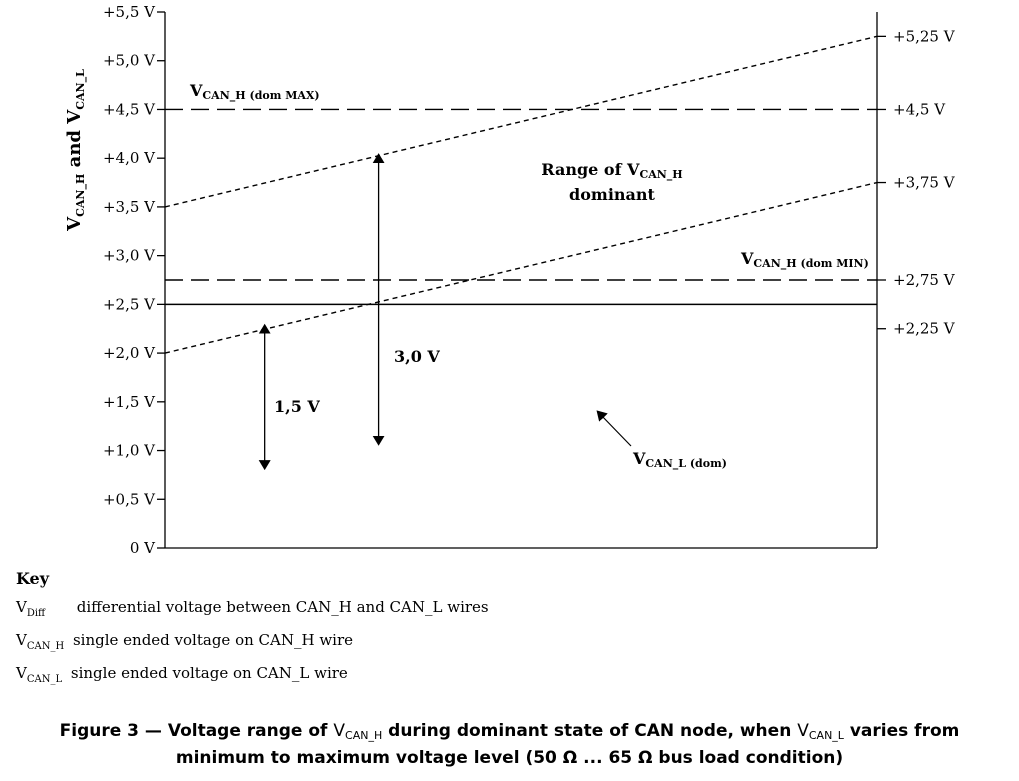 This screenshot has width=1019, height=781. Describe the element at coordinates (924, 36) in the screenshot. I see `right-tick-label: +5,25 V` at that location.